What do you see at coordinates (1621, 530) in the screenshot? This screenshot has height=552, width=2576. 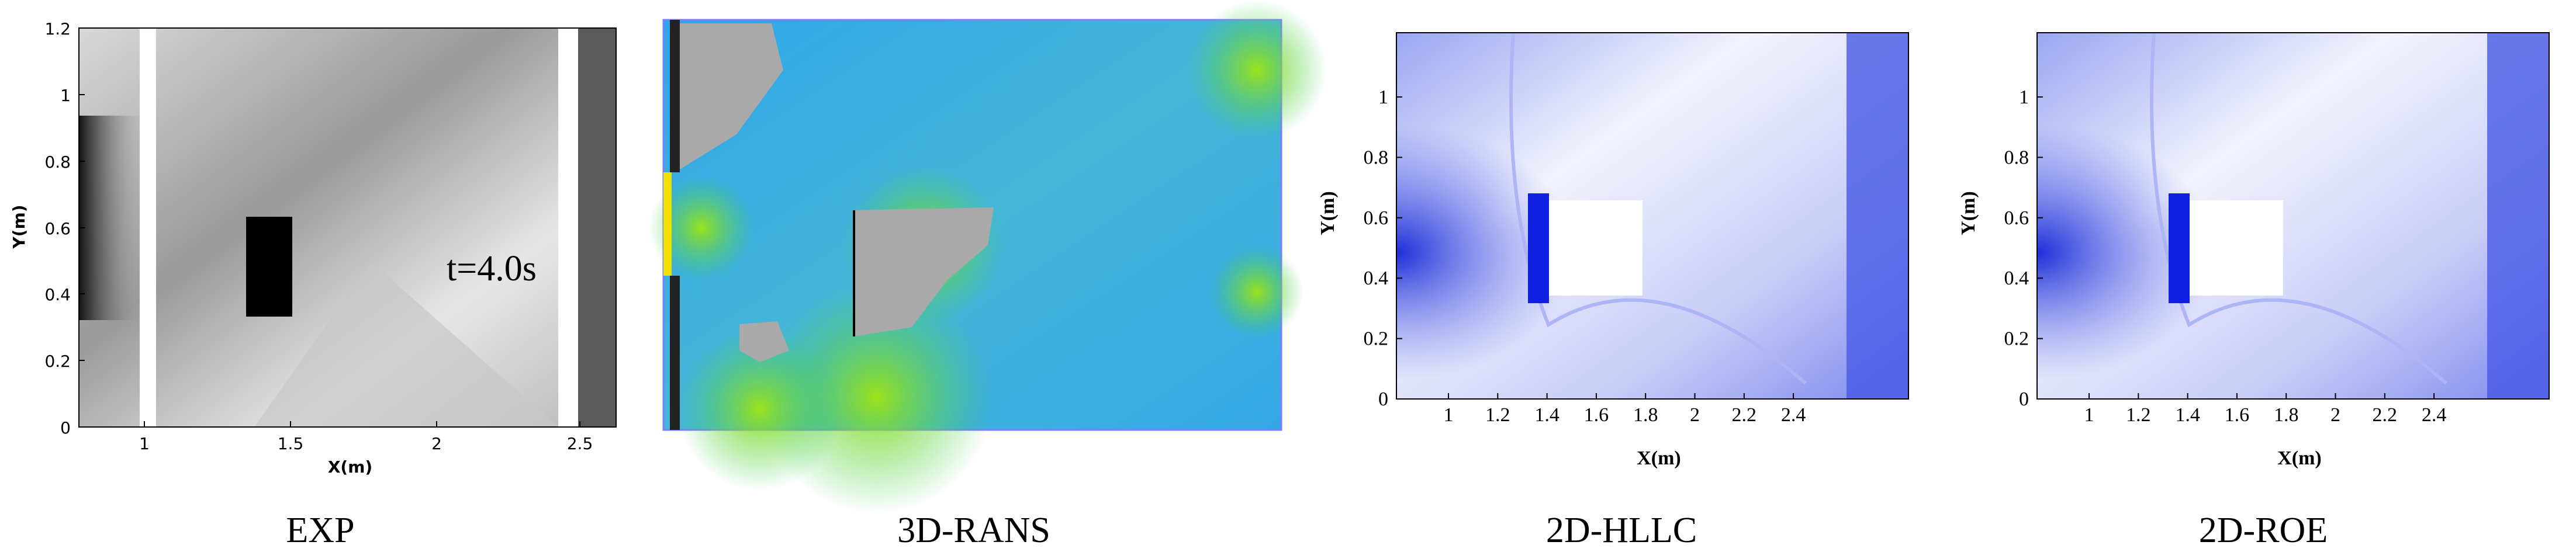 I see `caption: 2D-HLLC` at bounding box center [1621, 530].